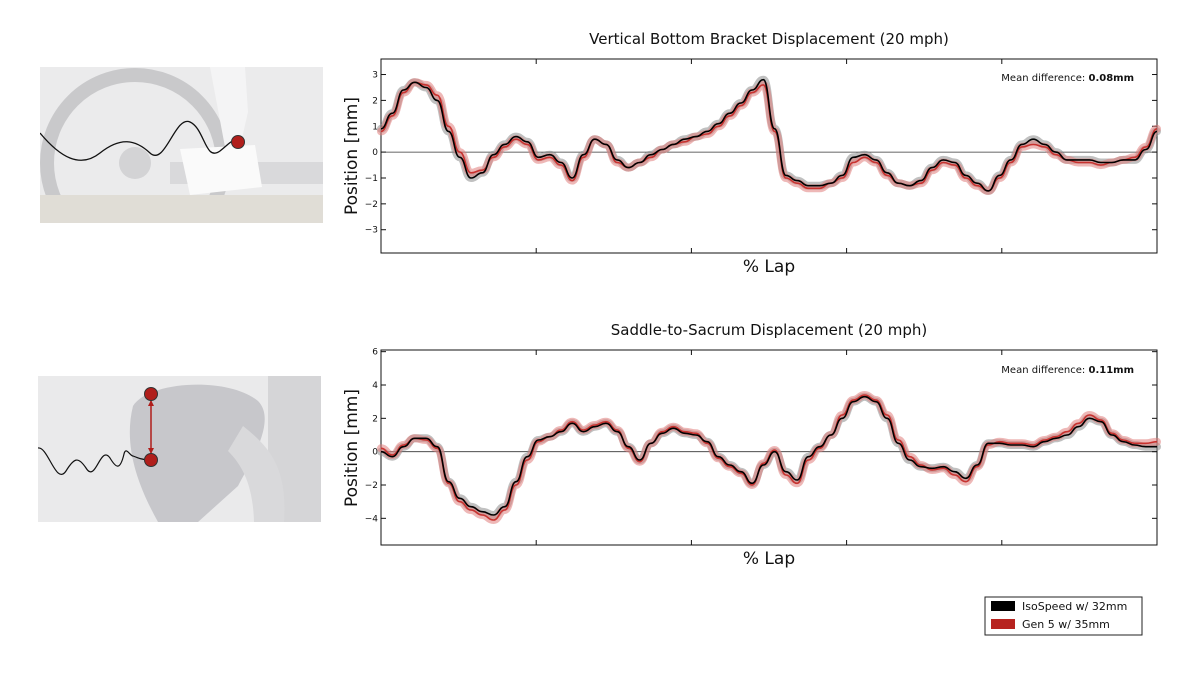 This screenshot has width=1200, height=689. What do you see at coordinates (372, 519) in the screenshot?
I see `y-tick-label: −4` at bounding box center [372, 519].